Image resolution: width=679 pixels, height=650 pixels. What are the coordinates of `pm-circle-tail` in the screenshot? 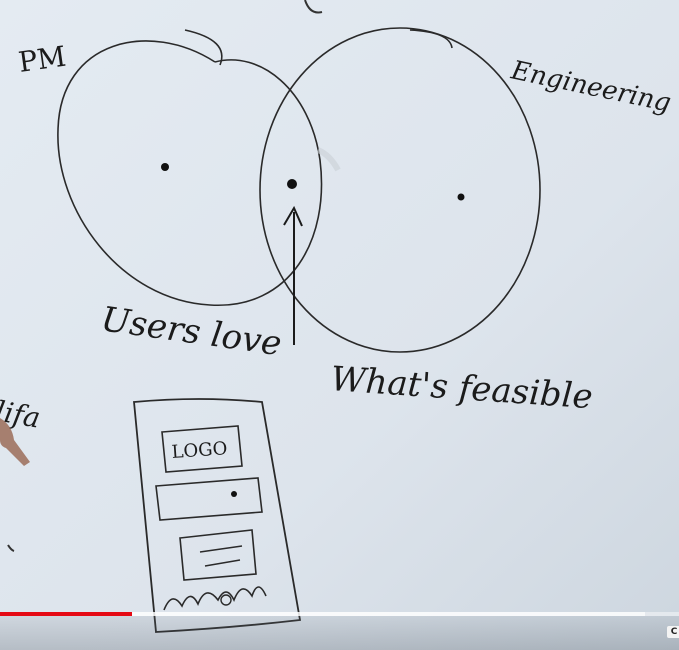 It's located at (203, 47).